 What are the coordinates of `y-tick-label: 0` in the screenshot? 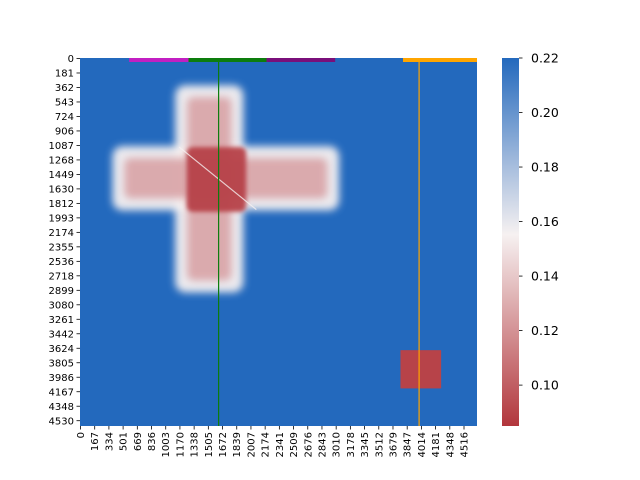 It's located at (71, 59).